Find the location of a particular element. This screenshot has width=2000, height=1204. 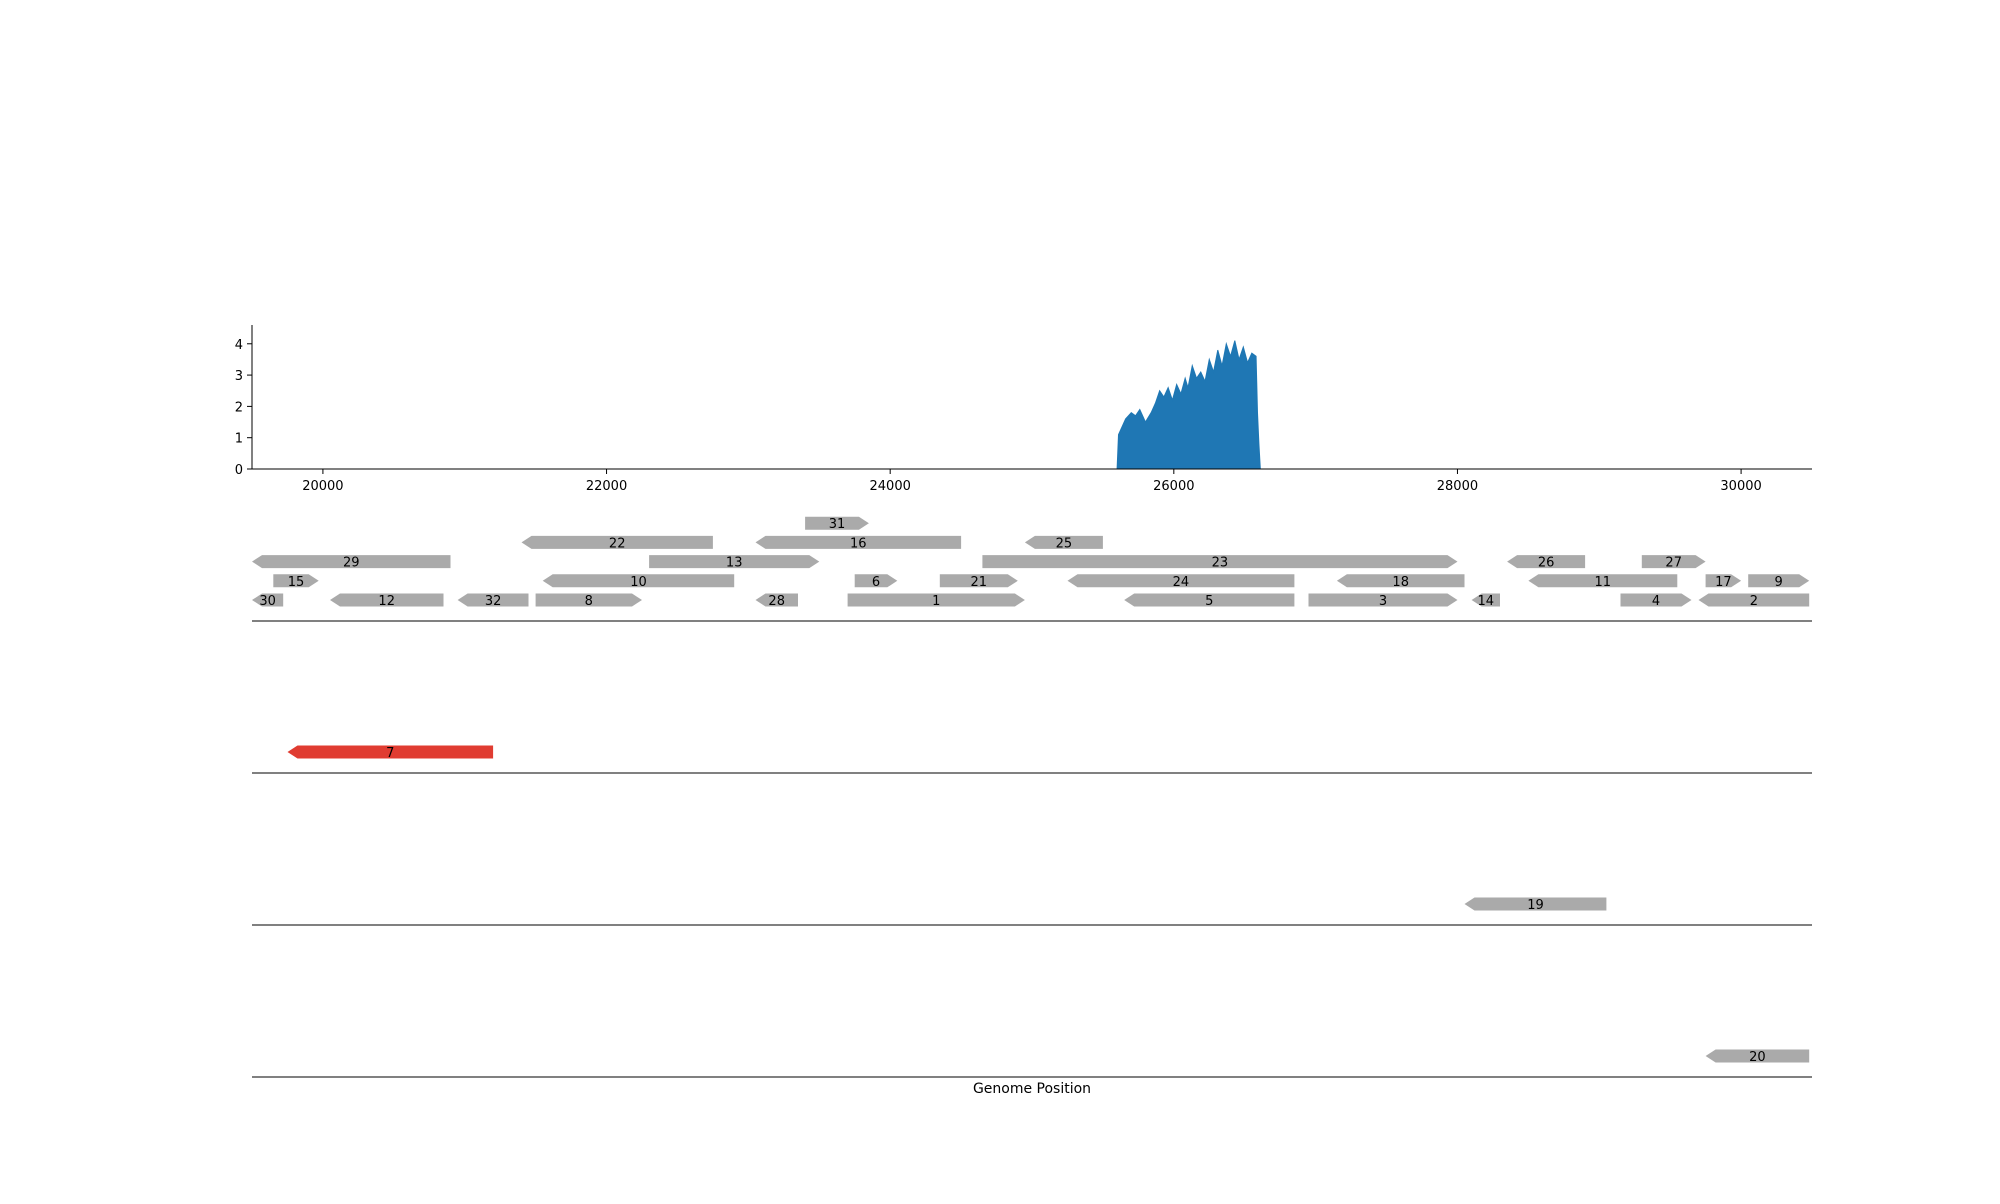

gene-label: 16 is located at coordinates (858, 543).